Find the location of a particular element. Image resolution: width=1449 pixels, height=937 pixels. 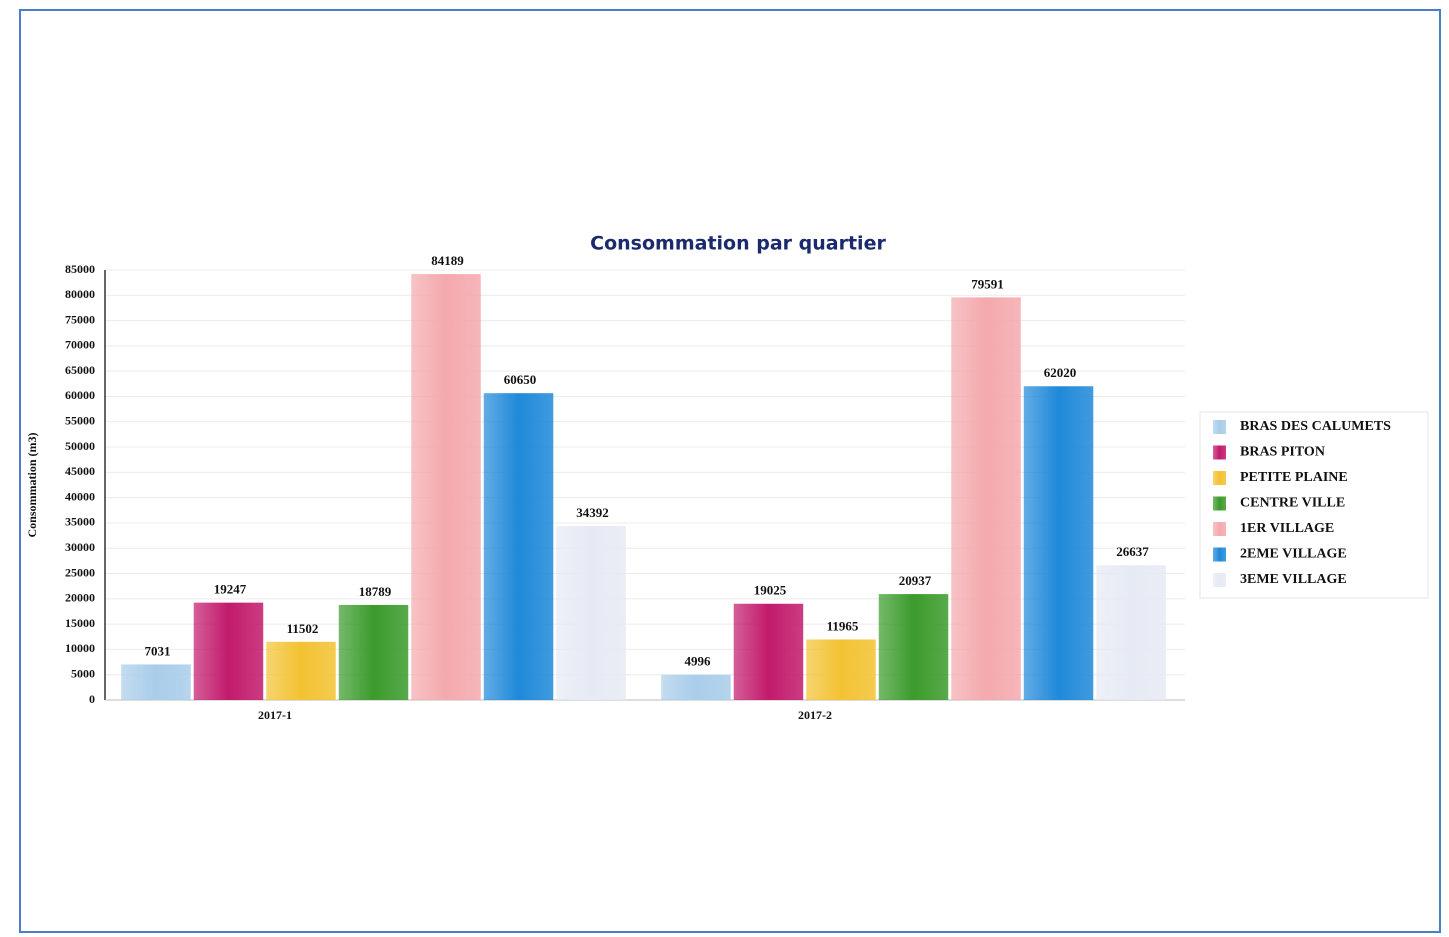

x-tick-label: 2017-2 is located at coordinates (815, 715).